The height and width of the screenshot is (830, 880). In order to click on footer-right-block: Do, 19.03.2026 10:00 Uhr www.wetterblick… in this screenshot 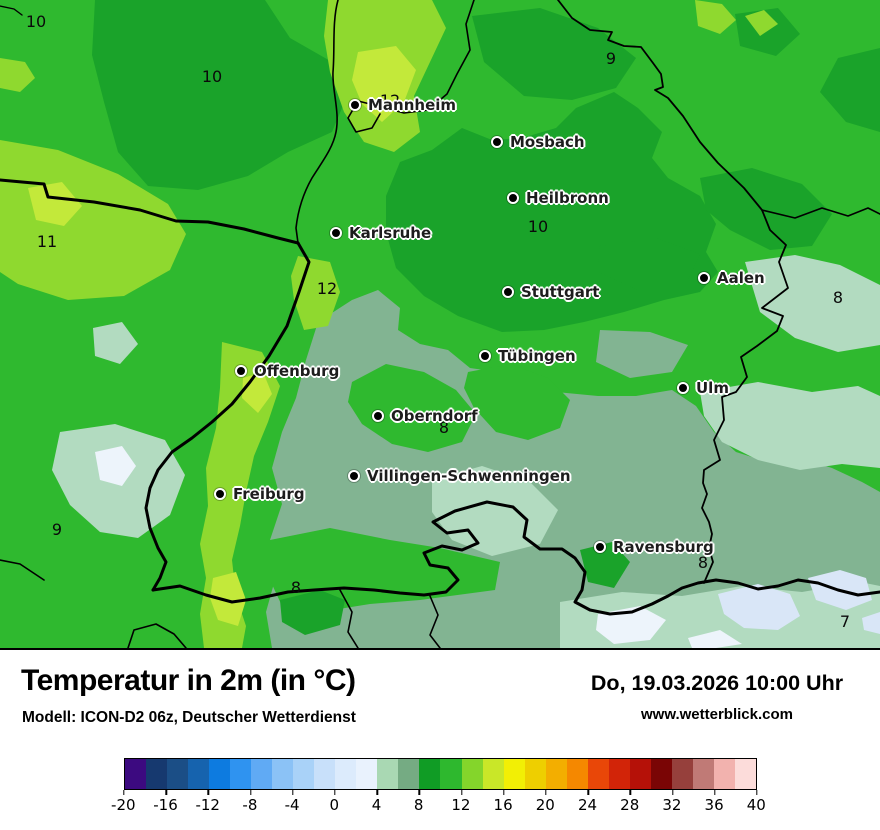, I will do `click(717, 697)`.